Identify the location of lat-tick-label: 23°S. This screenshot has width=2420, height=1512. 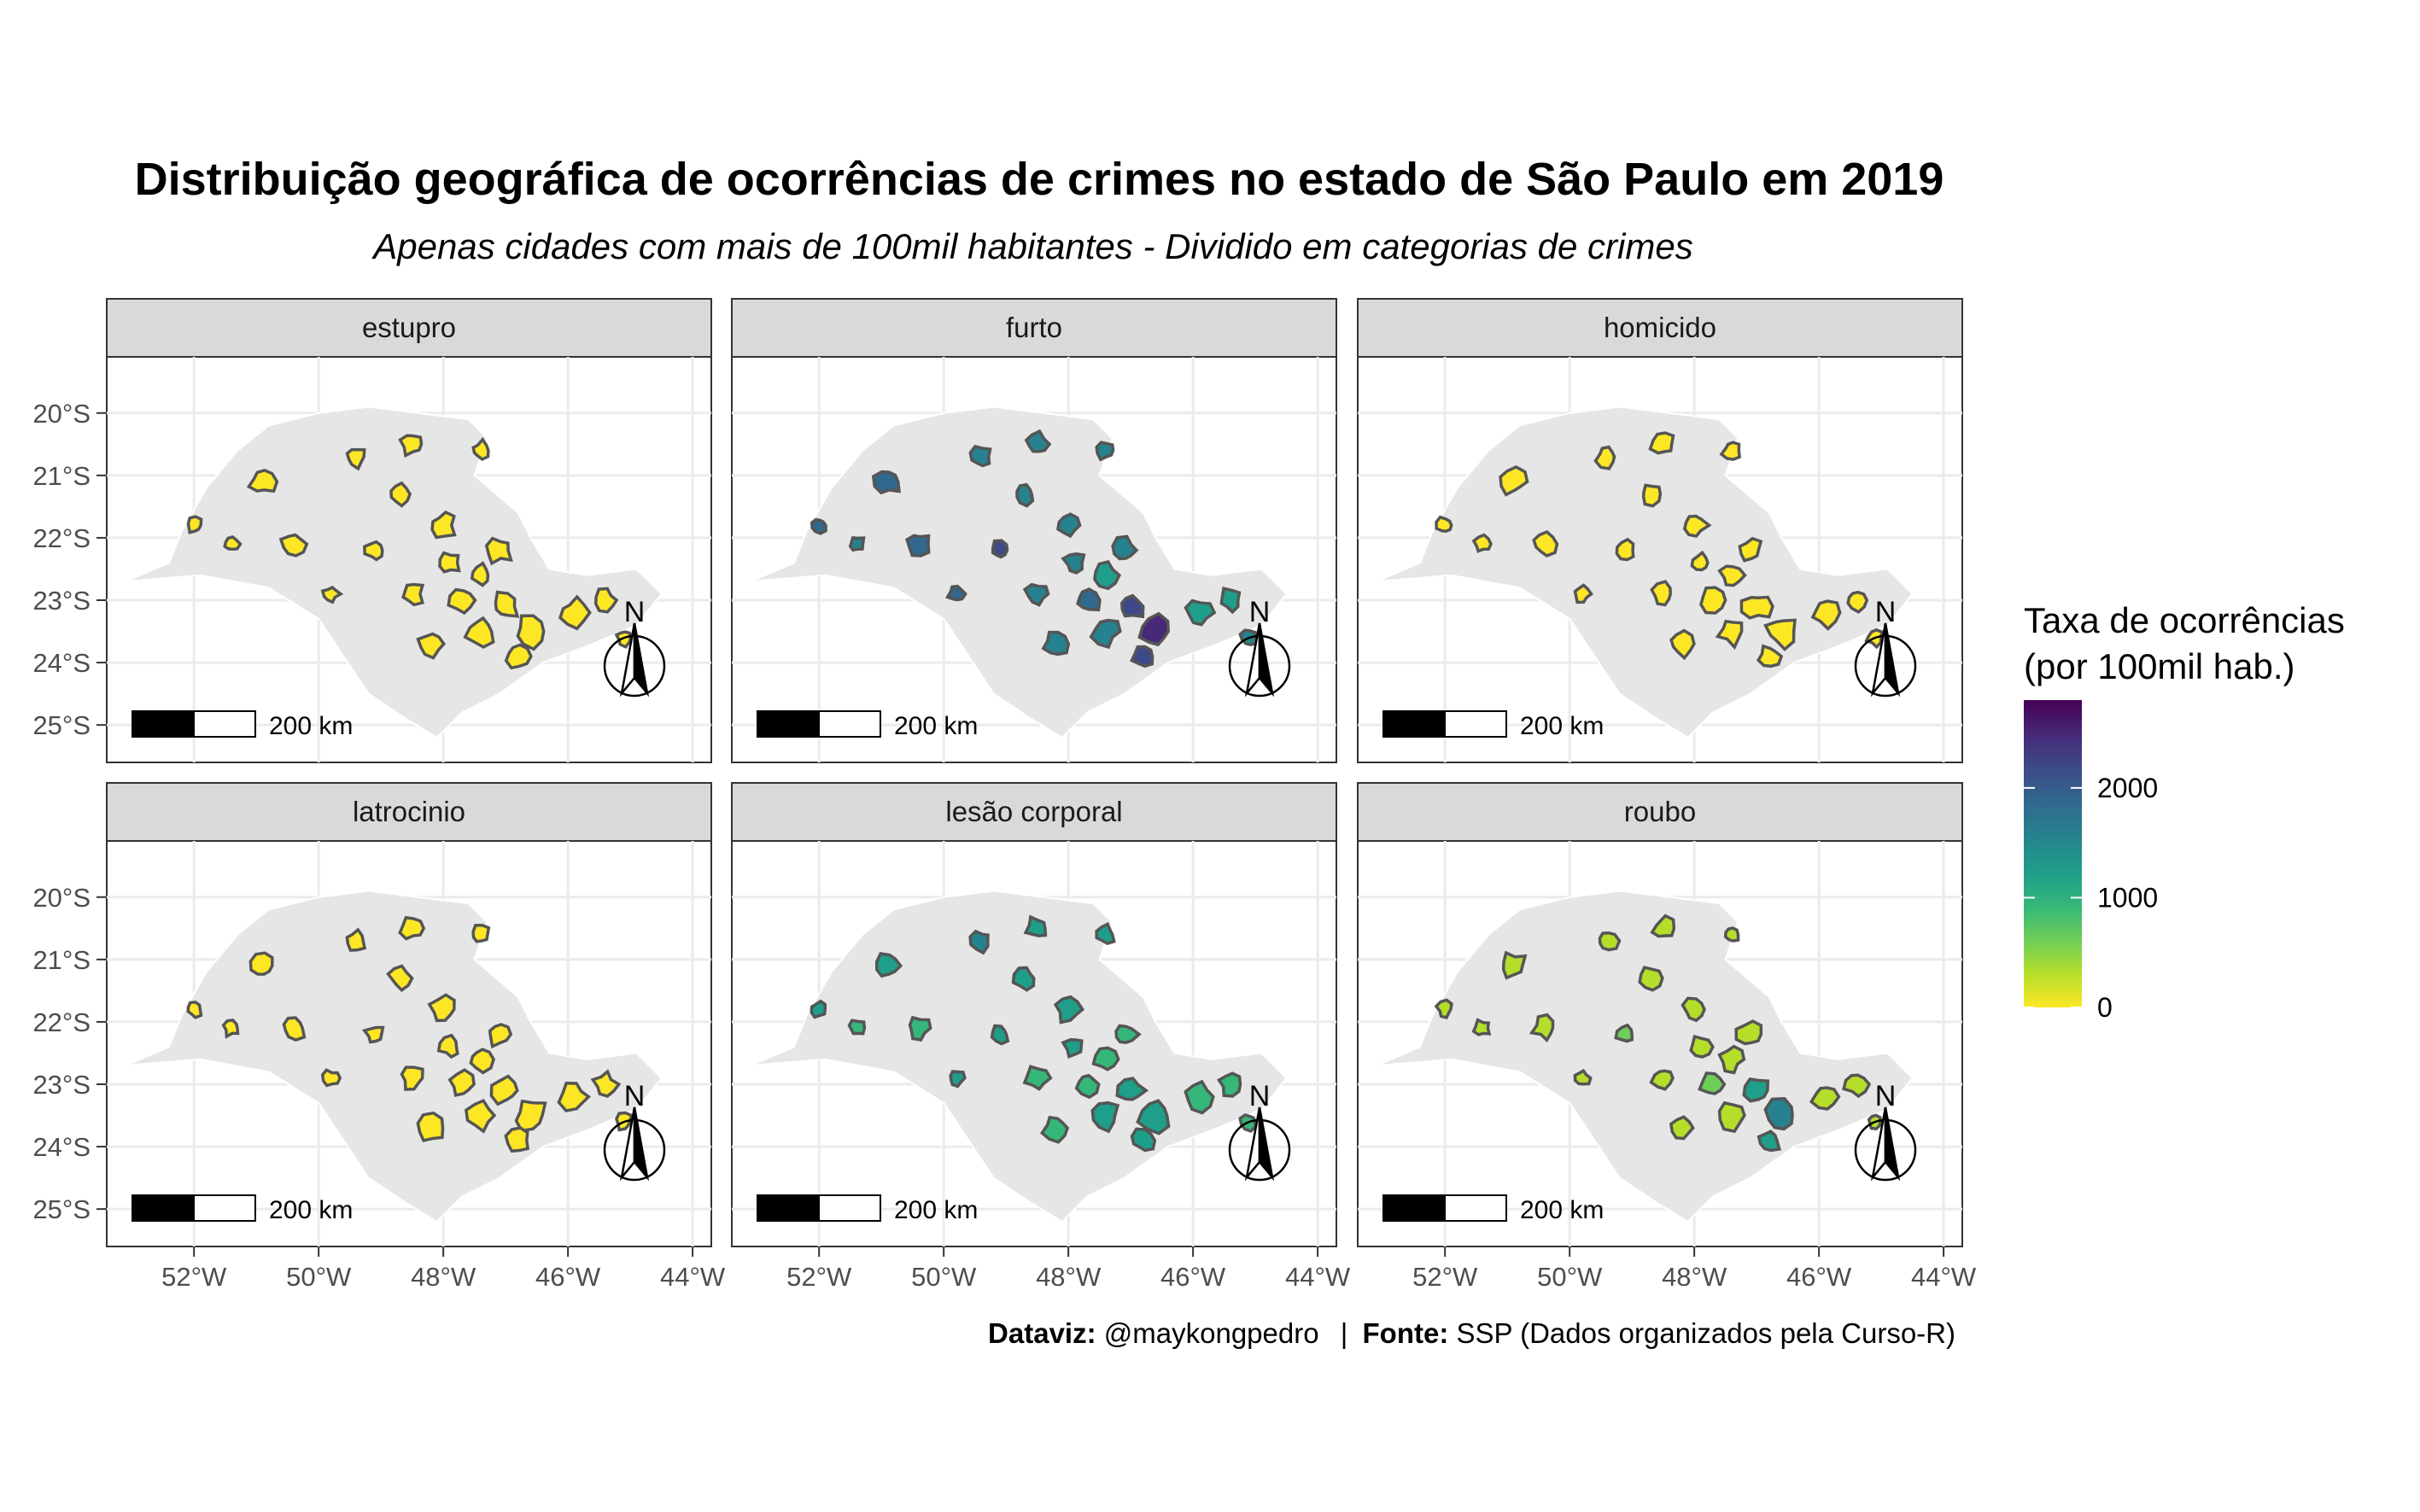
(61, 1085).